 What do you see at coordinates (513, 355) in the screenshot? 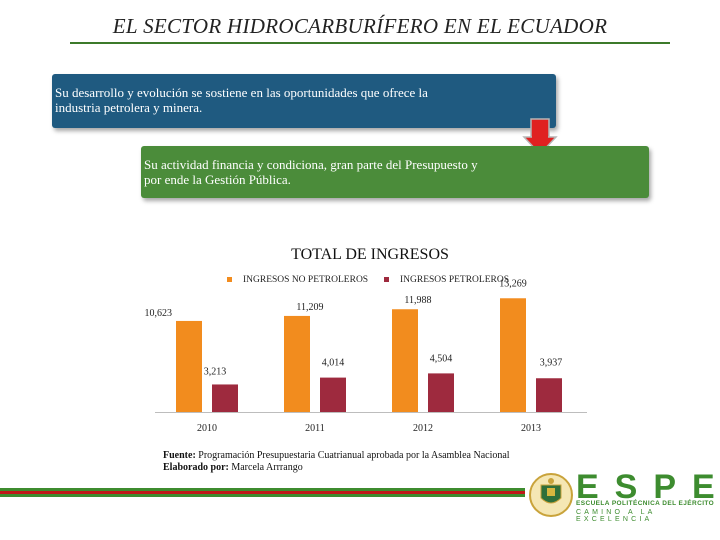
I see `bar-non-oil-2013` at bounding box center [513, 355].